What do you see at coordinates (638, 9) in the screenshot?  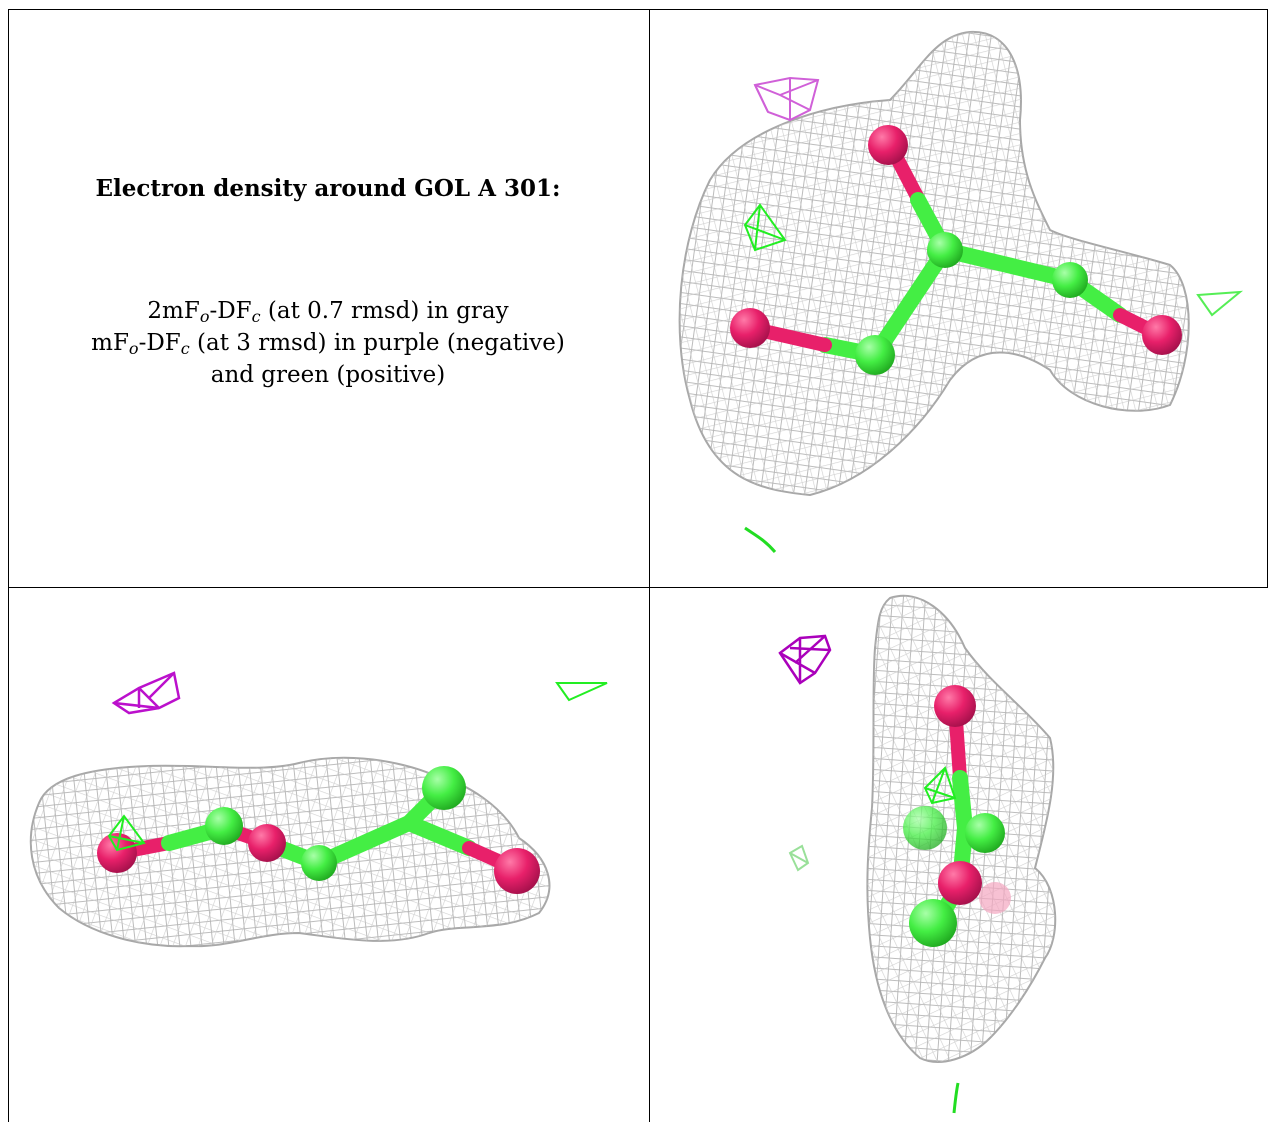 I see `table-top-border` at bounding box center [638, 9].